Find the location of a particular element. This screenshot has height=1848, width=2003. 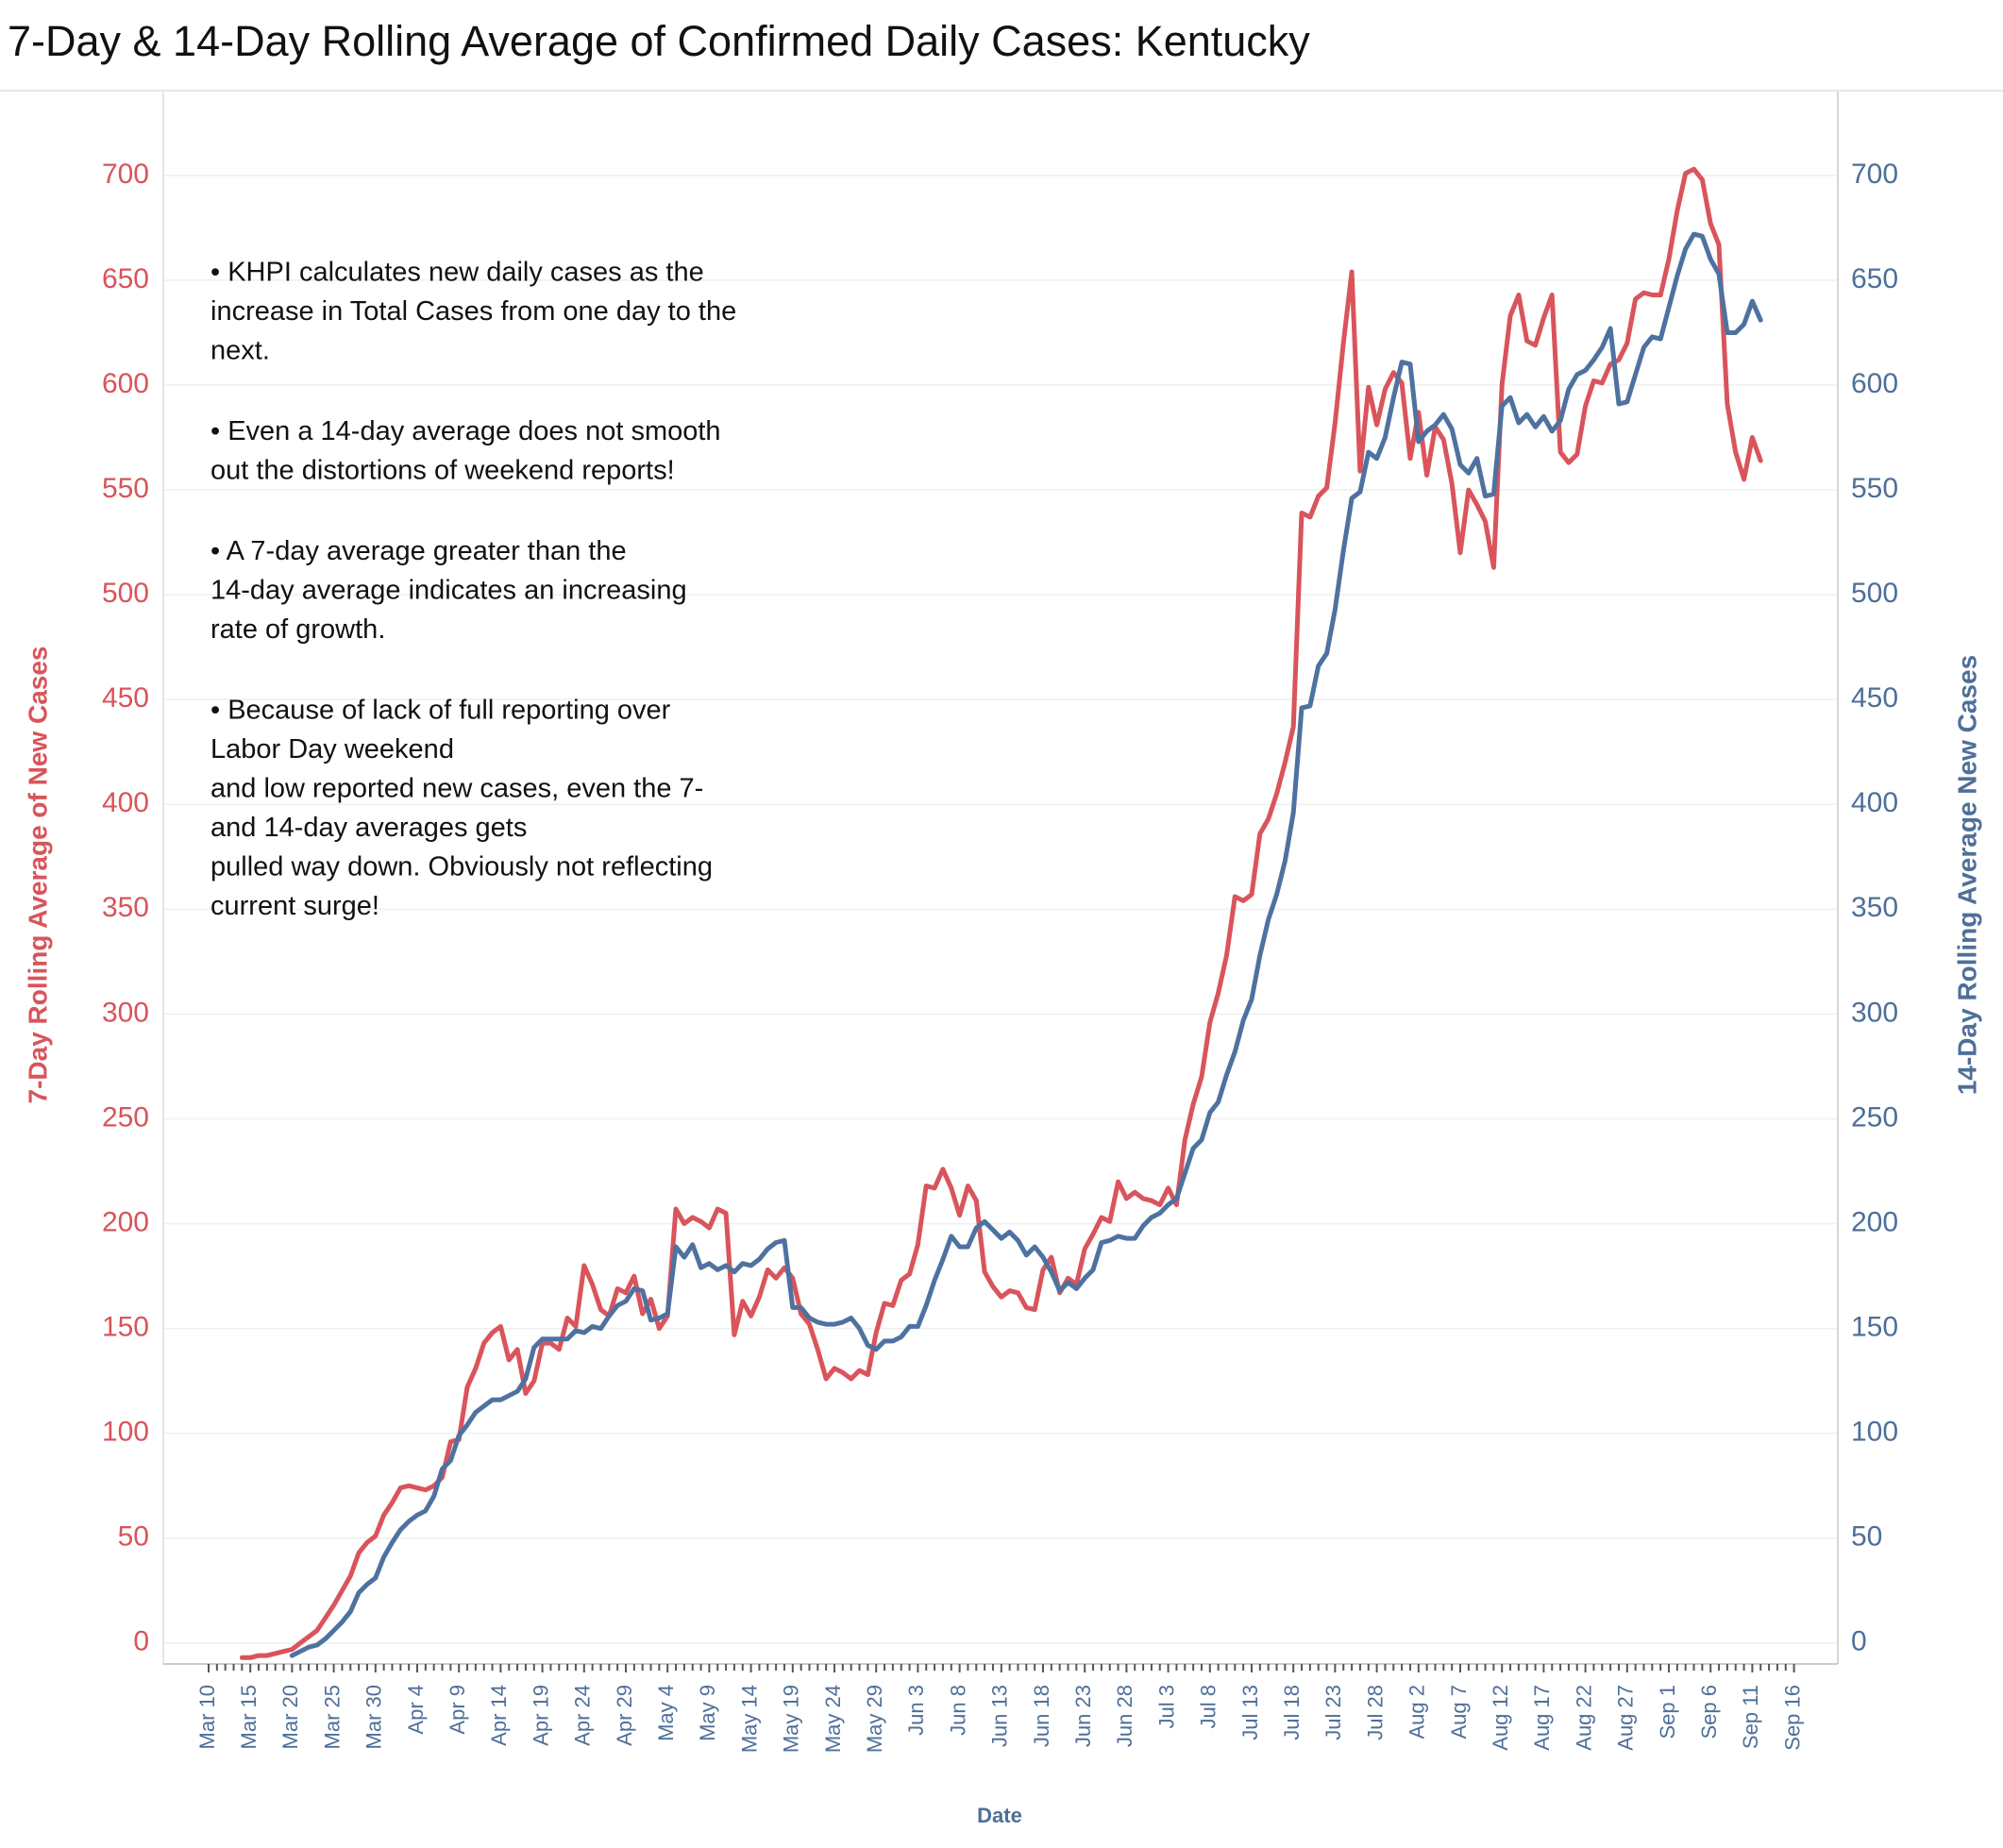

y-tick-label: 200 is located at coordinates (125, 1221).